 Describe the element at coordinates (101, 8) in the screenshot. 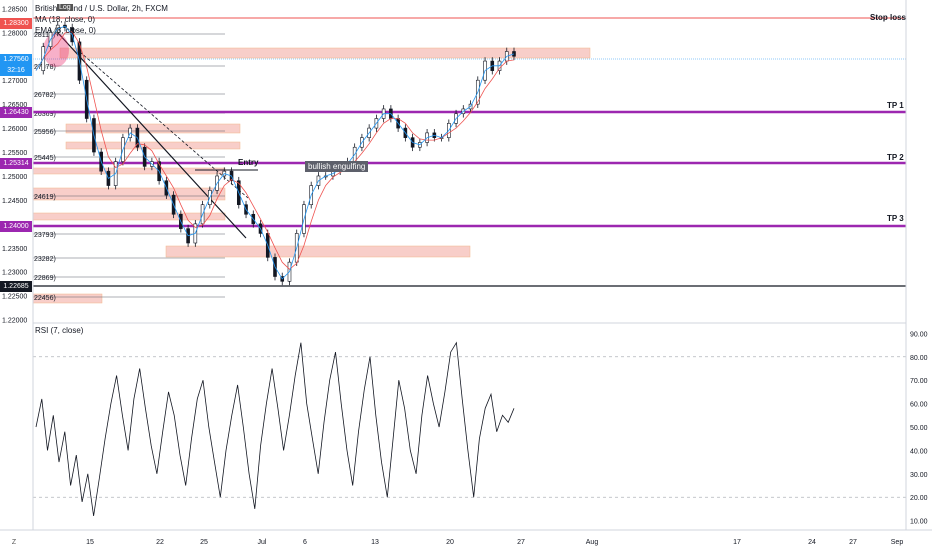

I see `symbol-title: British Pound / U.S. Dollar, 2h, FXCM` at that location.